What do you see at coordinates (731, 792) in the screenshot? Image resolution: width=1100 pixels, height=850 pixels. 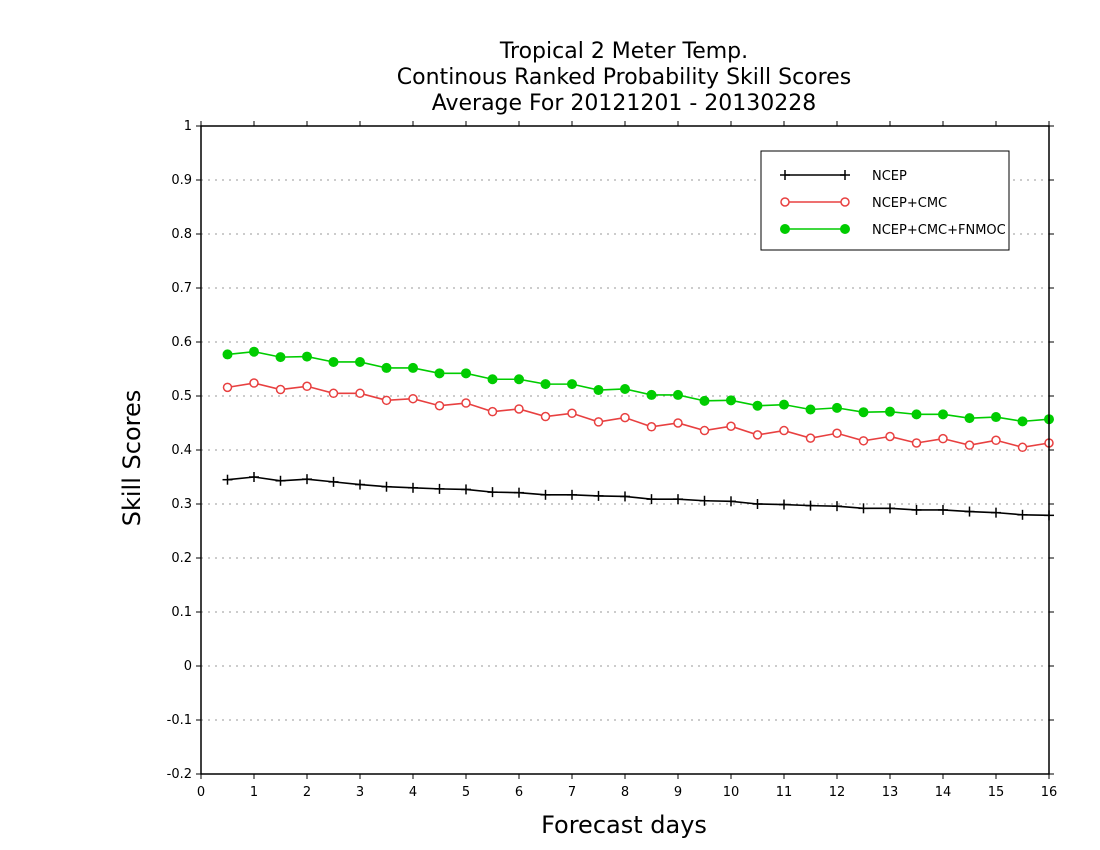 I see `x-tick-label: 10` at bounding box center [731, 792].